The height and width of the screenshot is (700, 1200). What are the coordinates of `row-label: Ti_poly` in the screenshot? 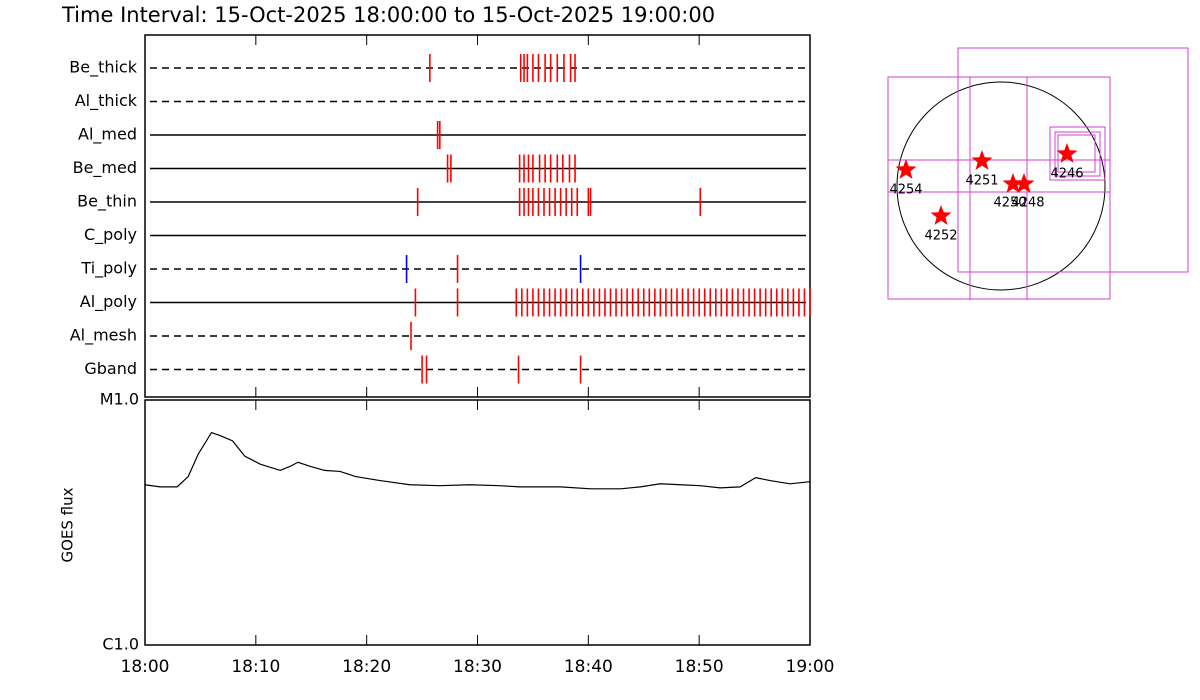 It's located at (108, 269).